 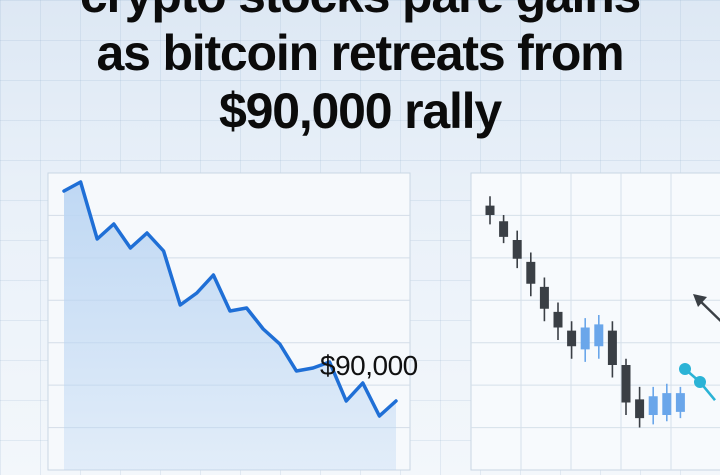 I want to click on headline-line-2: as bitcoin retreats from, so click(x=360, y=53).